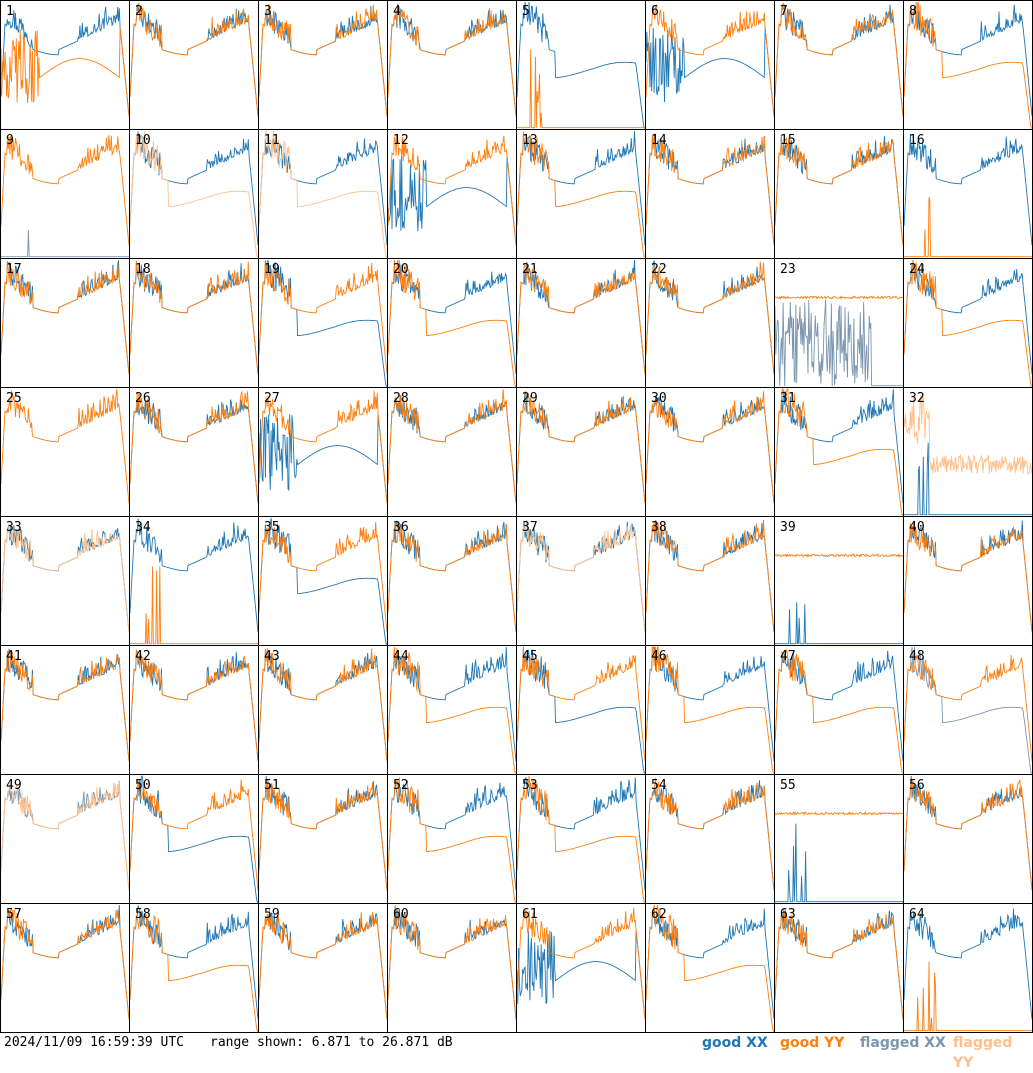  I want to click on panel-number: 24, so click(917, 269).